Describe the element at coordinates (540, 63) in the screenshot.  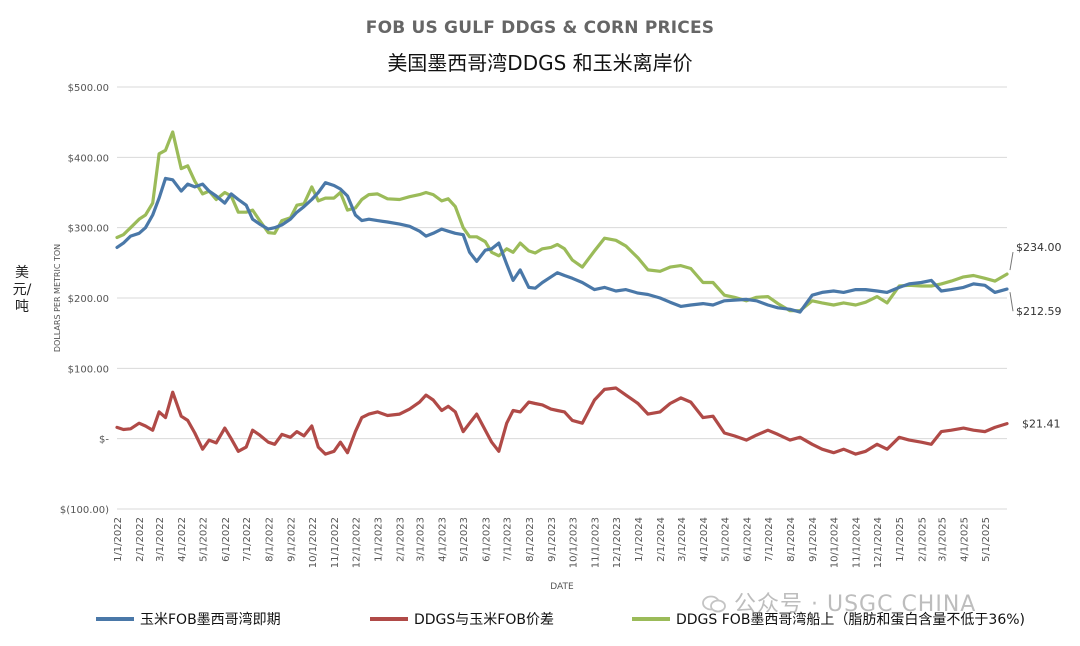
I see `chart-title-cn: 美国墨西哥湾DDGS 和玉米离岸价` at that location.